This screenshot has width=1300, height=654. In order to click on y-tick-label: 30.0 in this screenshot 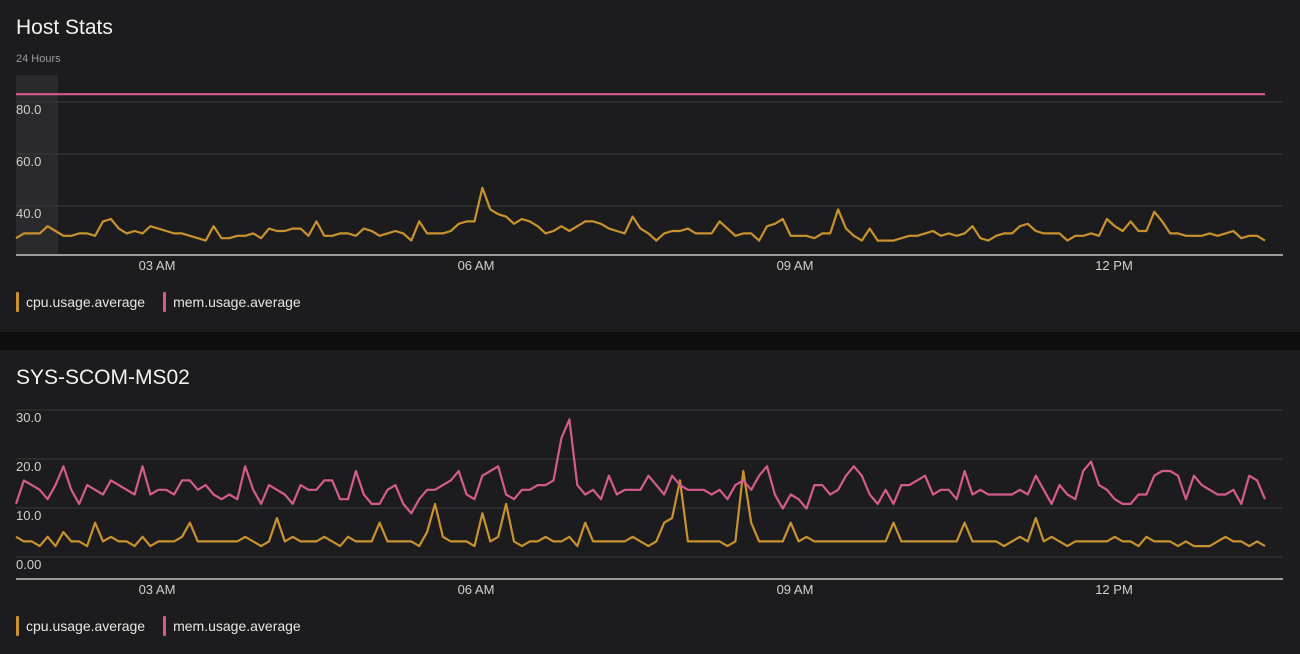, I will do `click(28, 417)`.